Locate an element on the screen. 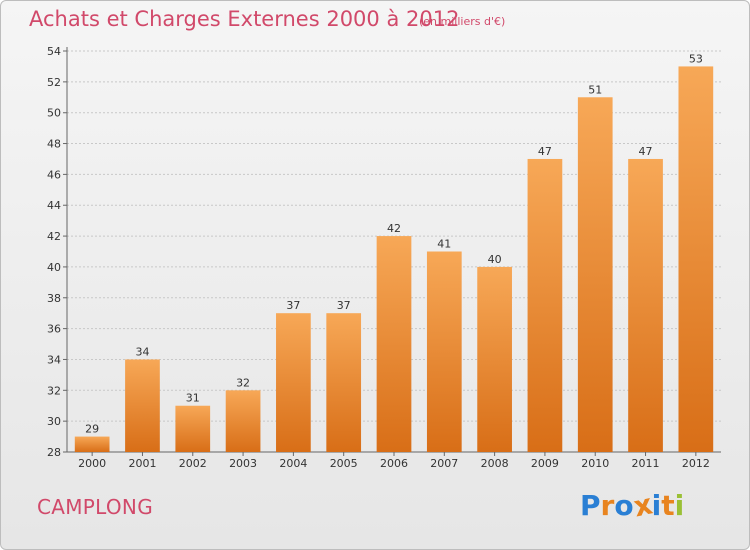  data-label-2011: 47 is located at coordinates (646, 151).